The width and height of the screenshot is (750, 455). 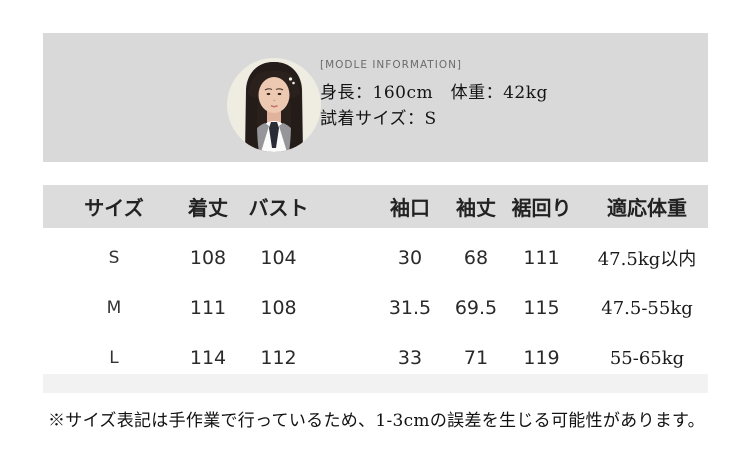 I want to click on cell-hem: 119, so click(x=541, y=358).